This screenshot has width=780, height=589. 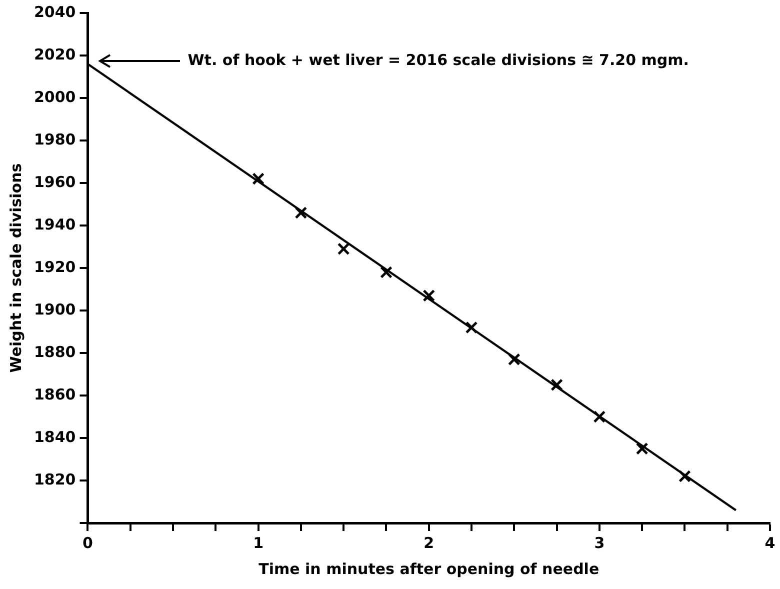 What do you see at coordinates (15, 268) in the screenshot?
I see `y-axis-title: Weight in scale divisions` at bounding box center [15, 268].